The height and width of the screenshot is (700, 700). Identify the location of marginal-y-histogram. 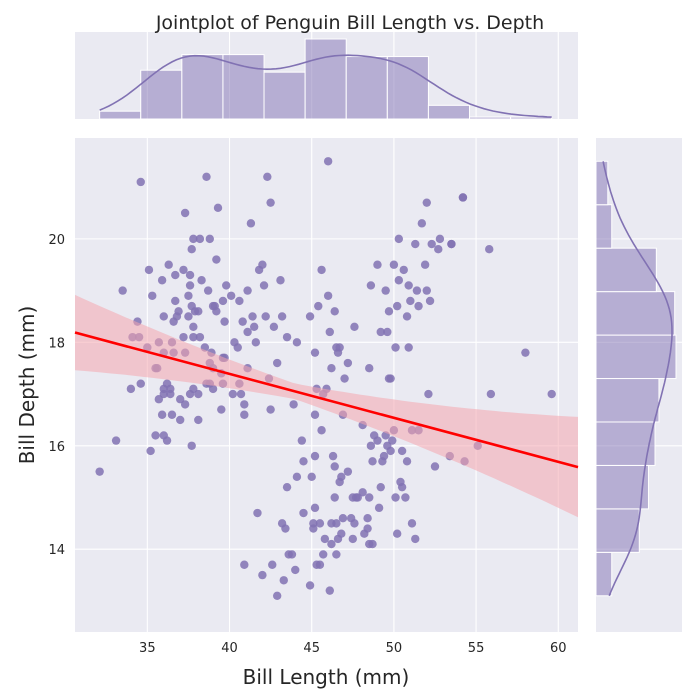
(636, 378).